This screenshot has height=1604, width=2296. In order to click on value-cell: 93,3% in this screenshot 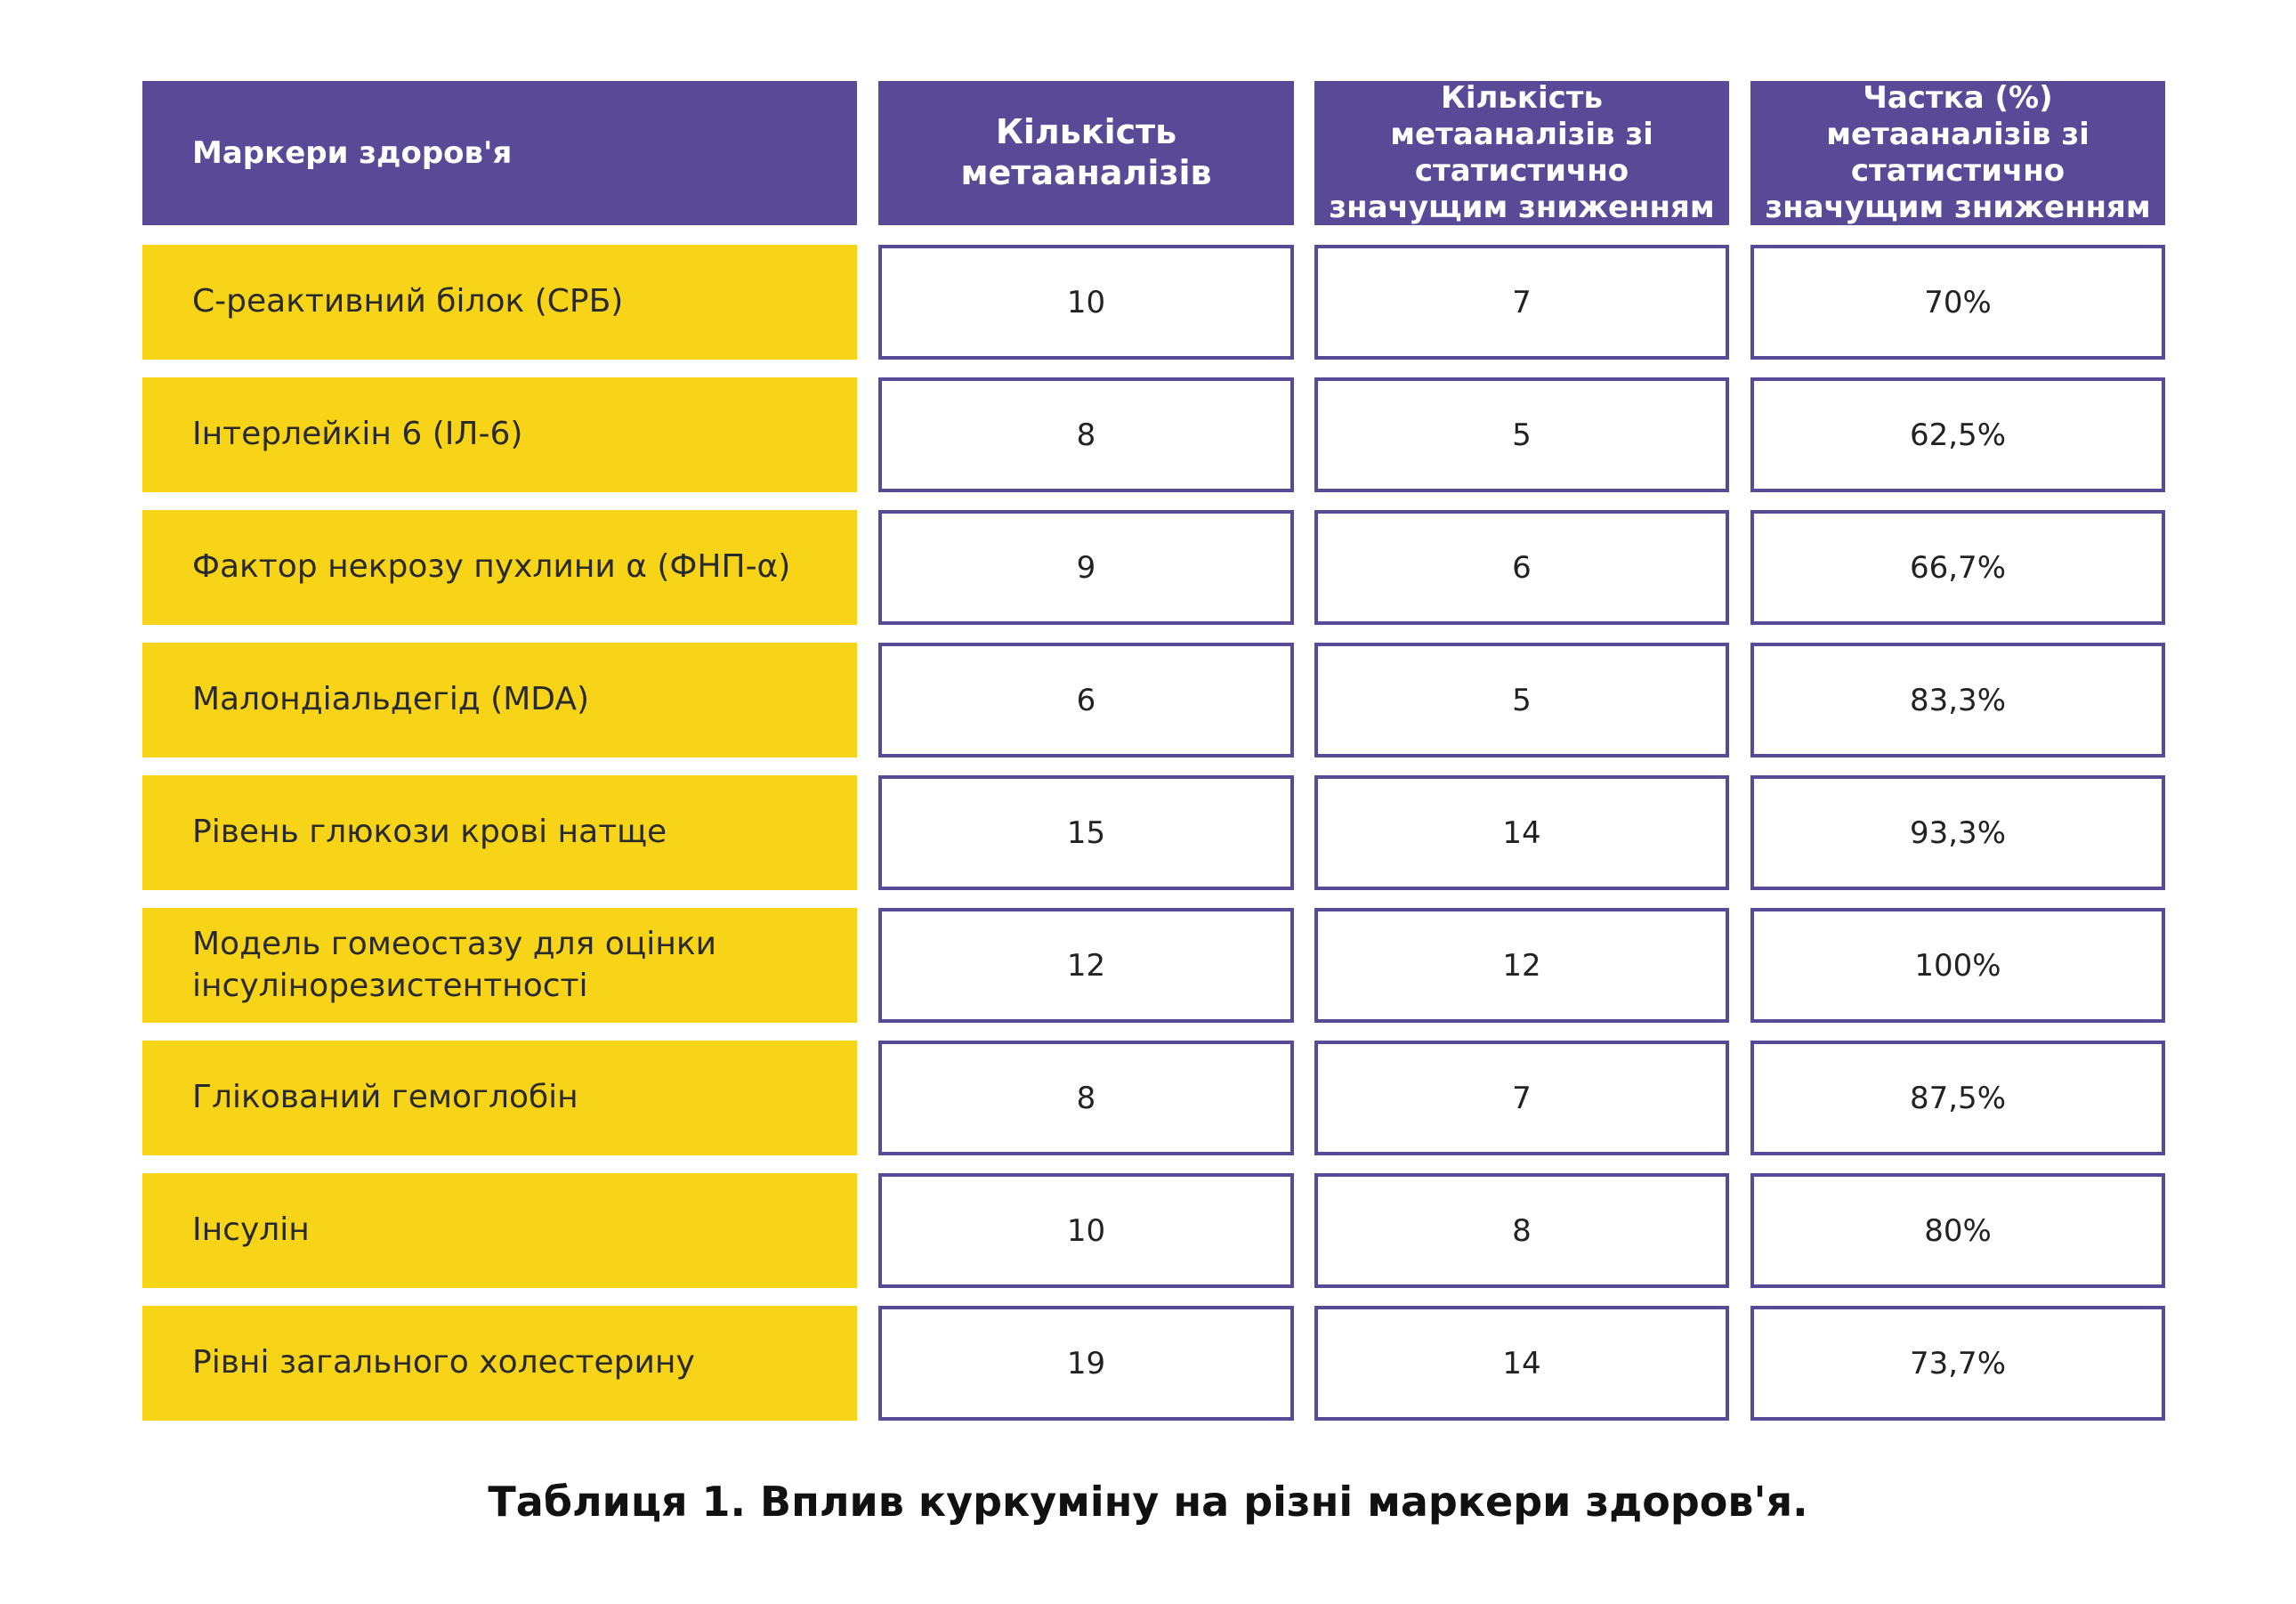, I will do `click(1957, 832)`.